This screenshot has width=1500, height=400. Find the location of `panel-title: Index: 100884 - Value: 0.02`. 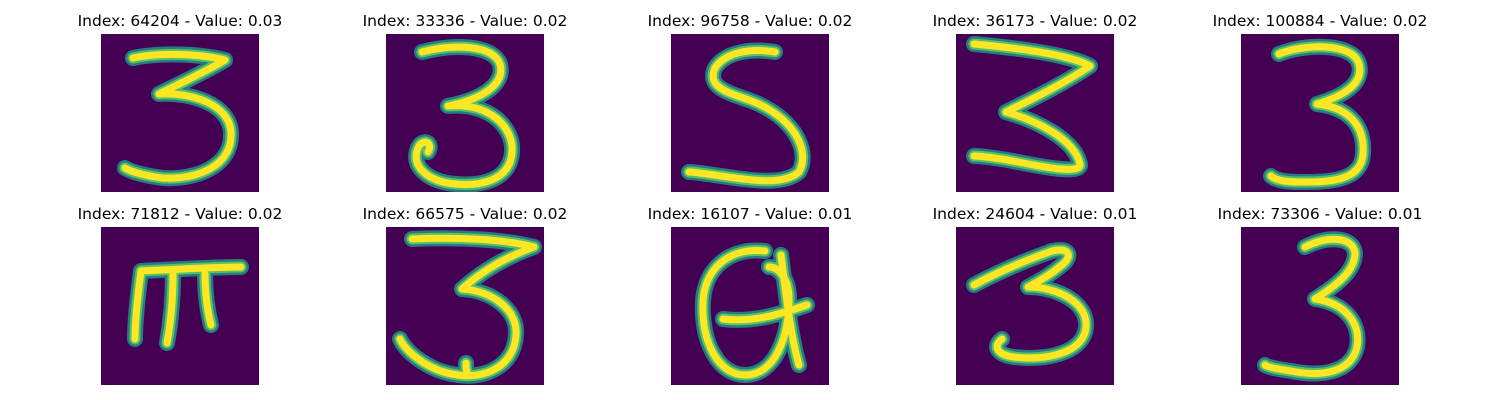

panel-title: Index: 100884 - Value: 0.02 is located at coordinates (1320, 21).